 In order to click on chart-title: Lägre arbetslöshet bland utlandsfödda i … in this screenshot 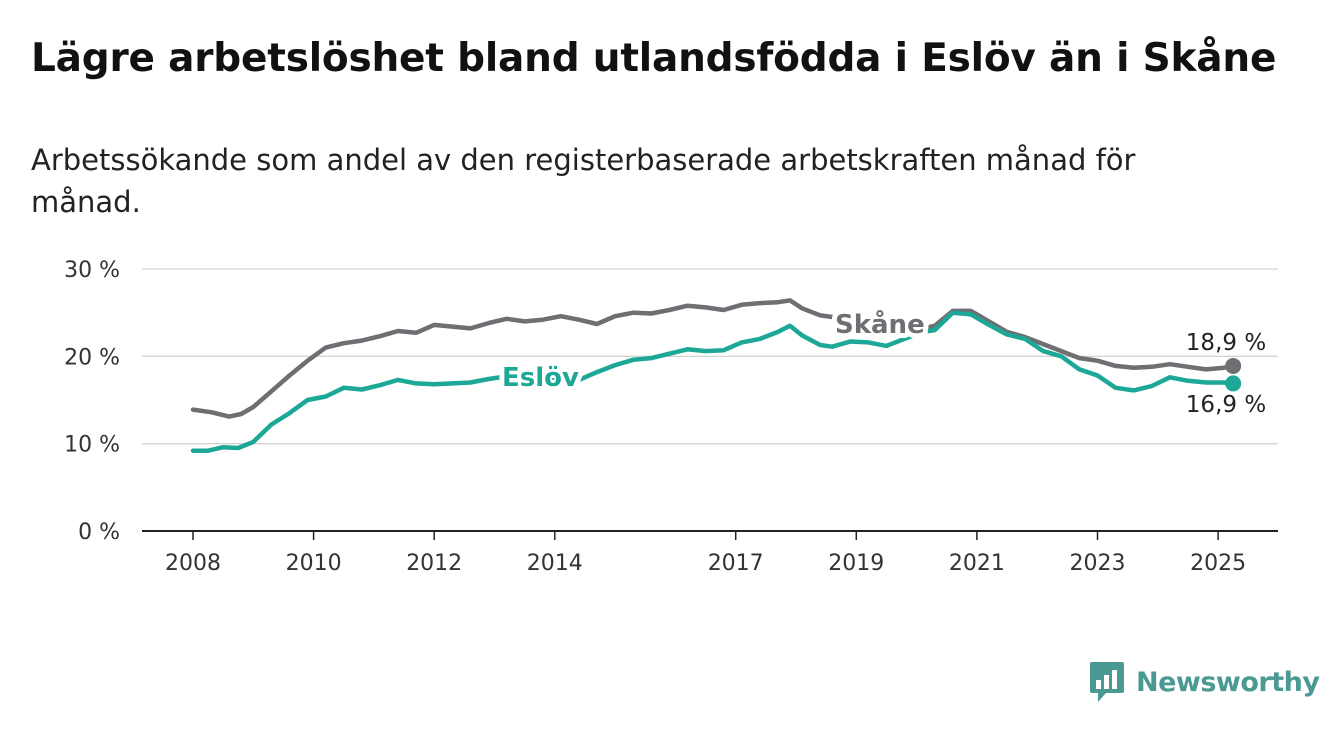, I will do `click(654, 58)`.